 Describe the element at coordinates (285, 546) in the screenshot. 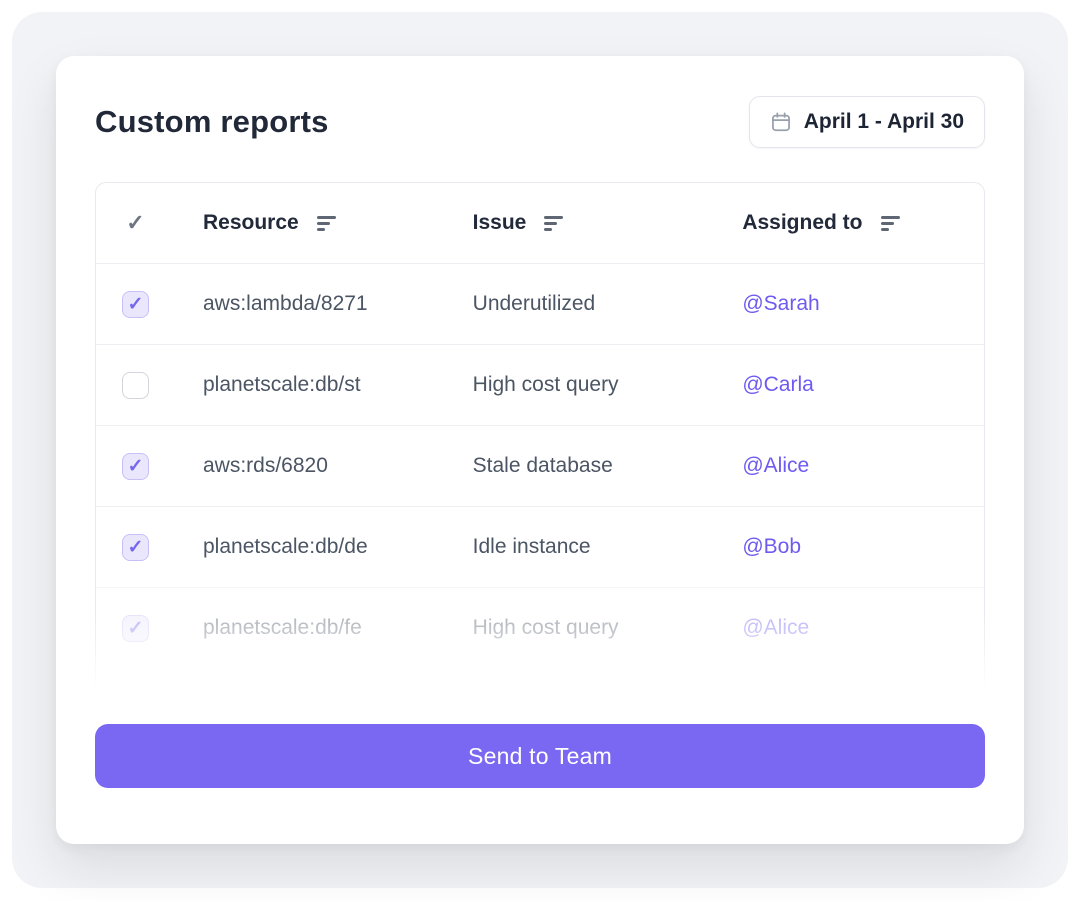

I see `resource-value: planetscale:db/de` at that location.